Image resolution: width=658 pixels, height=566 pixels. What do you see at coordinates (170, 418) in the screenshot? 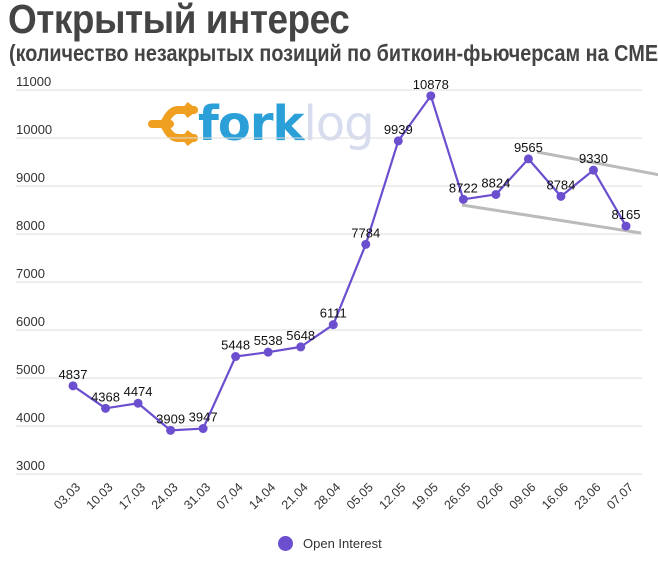
I see `data-label: 3909` at bounding box center [170, 418].